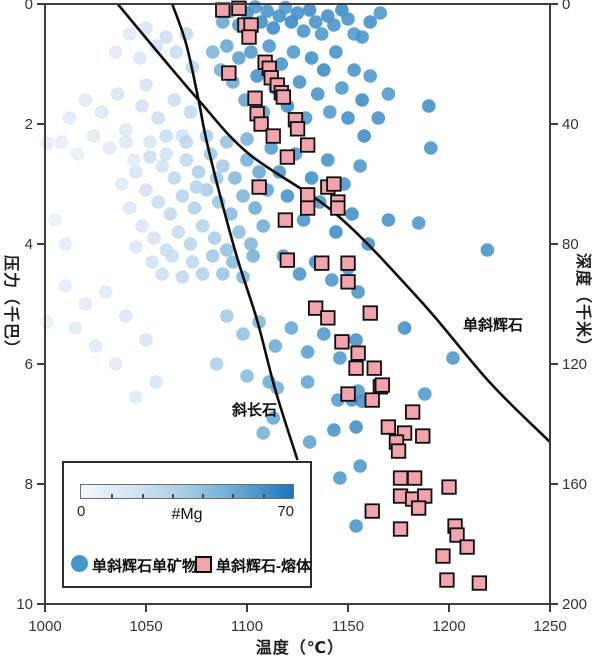  Describe the element at coordinates (285, 511) in the screenshot. I see `colorbar-max-label: 70` at that location.